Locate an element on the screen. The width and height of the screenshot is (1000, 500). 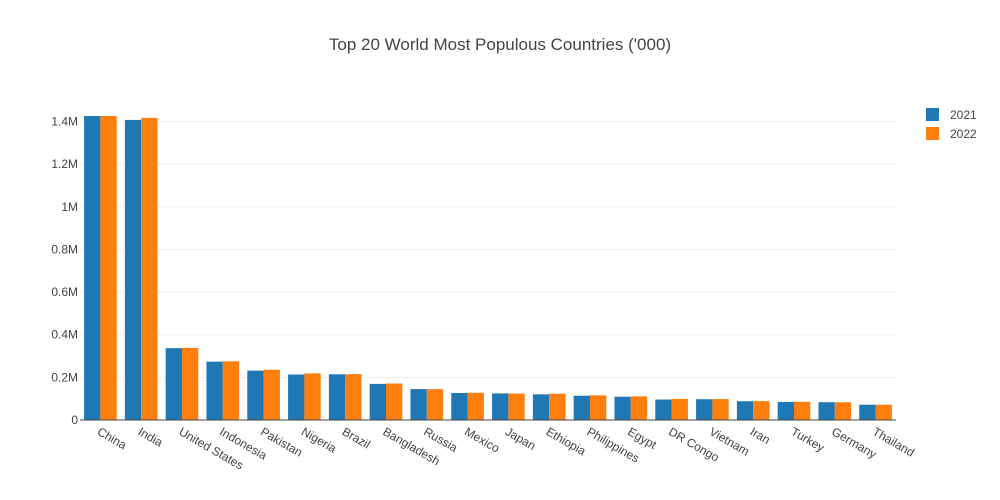
bar-2021-iran is located at coordinates (745, 410).